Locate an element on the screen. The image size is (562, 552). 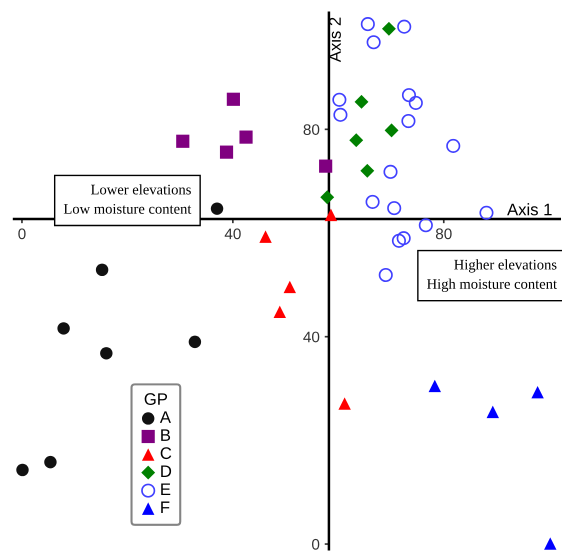
x-tick-label: 0 is located at coordinates (22, 234).